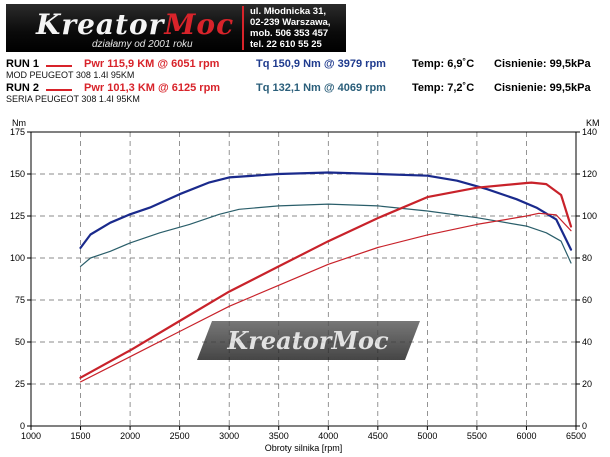  I want to click on x-tick-label: 1500, so click(81, 436).